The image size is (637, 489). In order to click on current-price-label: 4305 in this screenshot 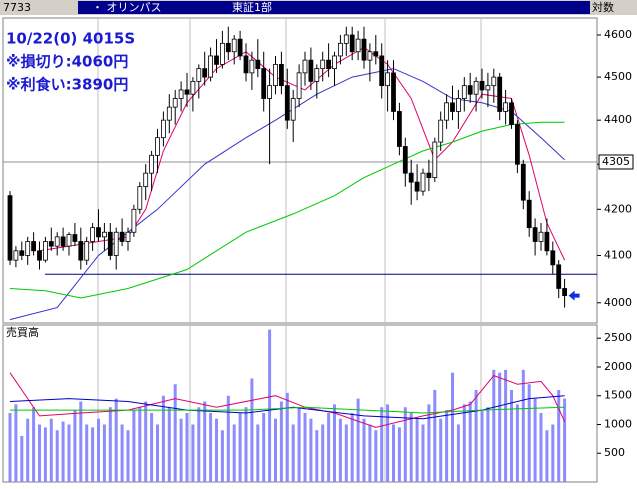, I will do `click(616, 161)`.